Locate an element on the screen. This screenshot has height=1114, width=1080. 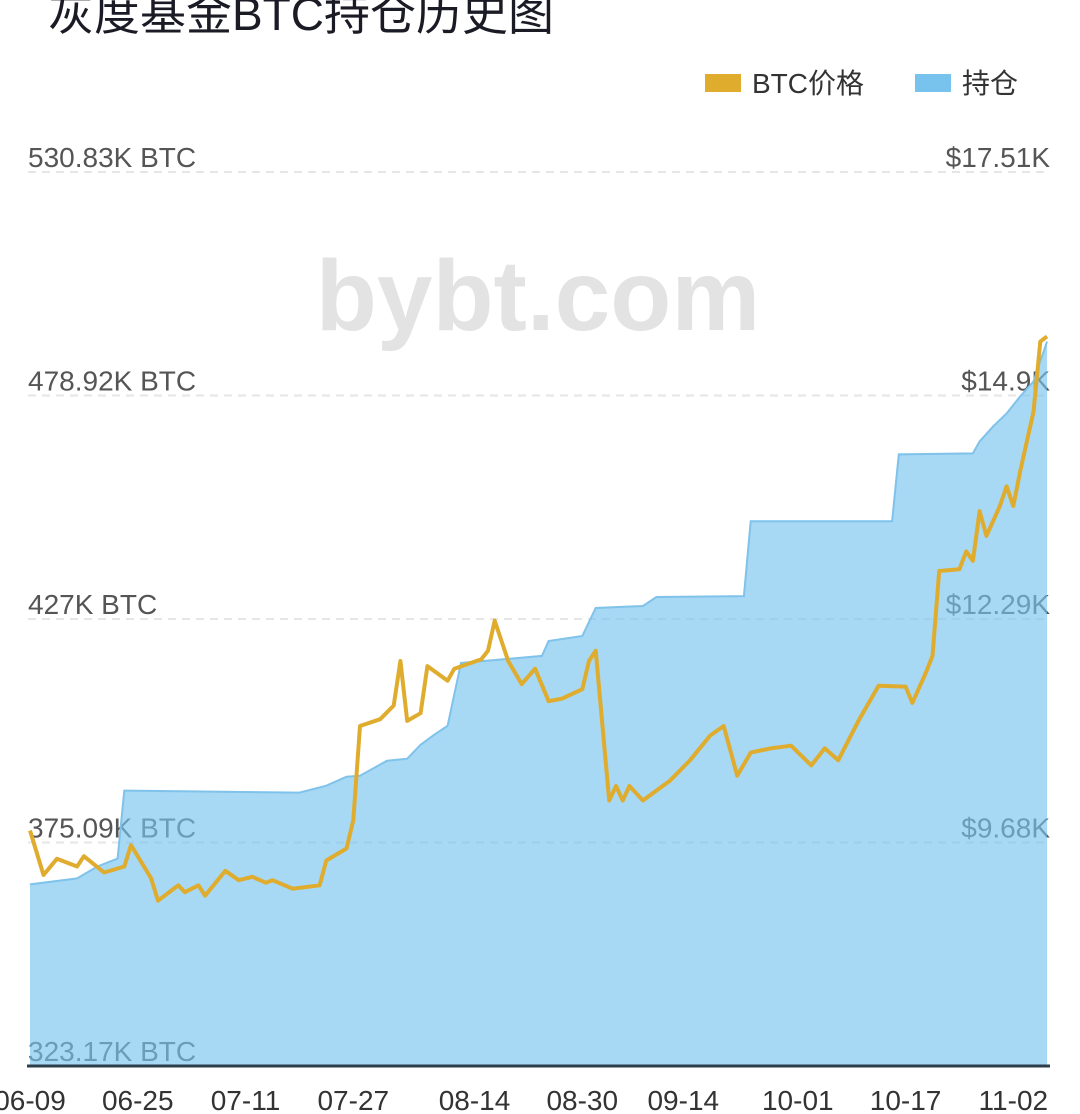
y-left-tick-label: 427K BTC is located at coordinates (92, 604).